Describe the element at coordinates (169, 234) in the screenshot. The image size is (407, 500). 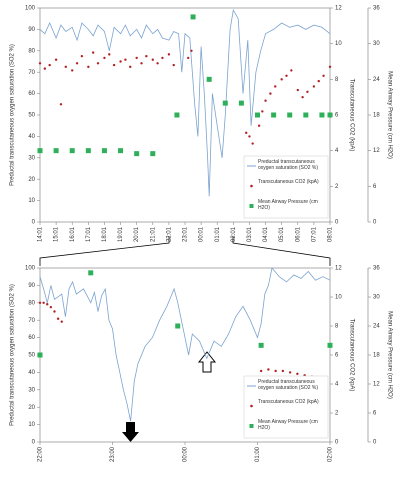
I see `x-tick-label: 22:01` at that location.